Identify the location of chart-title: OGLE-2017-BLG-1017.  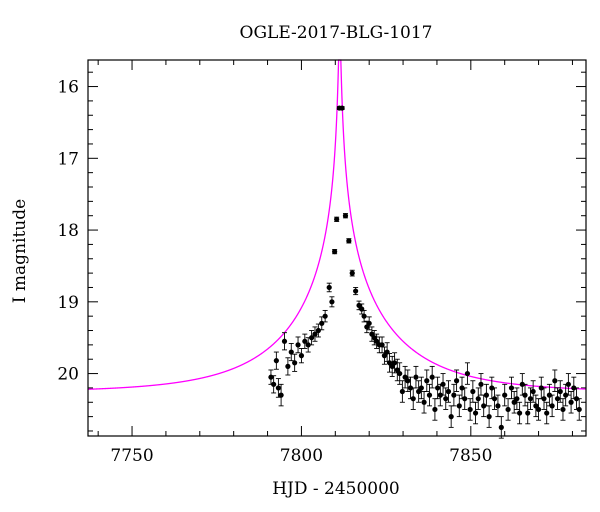
(336, 33).